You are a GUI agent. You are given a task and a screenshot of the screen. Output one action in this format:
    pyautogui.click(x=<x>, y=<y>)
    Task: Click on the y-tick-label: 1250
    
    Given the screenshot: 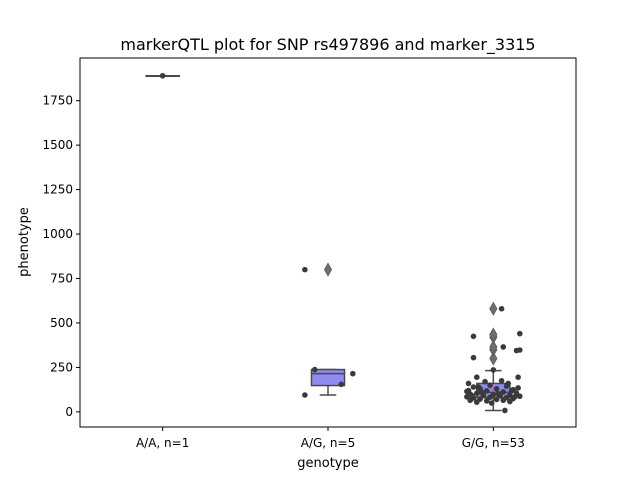 What is the action you would take?
    pyautogui.click(x=57, y=190)
    